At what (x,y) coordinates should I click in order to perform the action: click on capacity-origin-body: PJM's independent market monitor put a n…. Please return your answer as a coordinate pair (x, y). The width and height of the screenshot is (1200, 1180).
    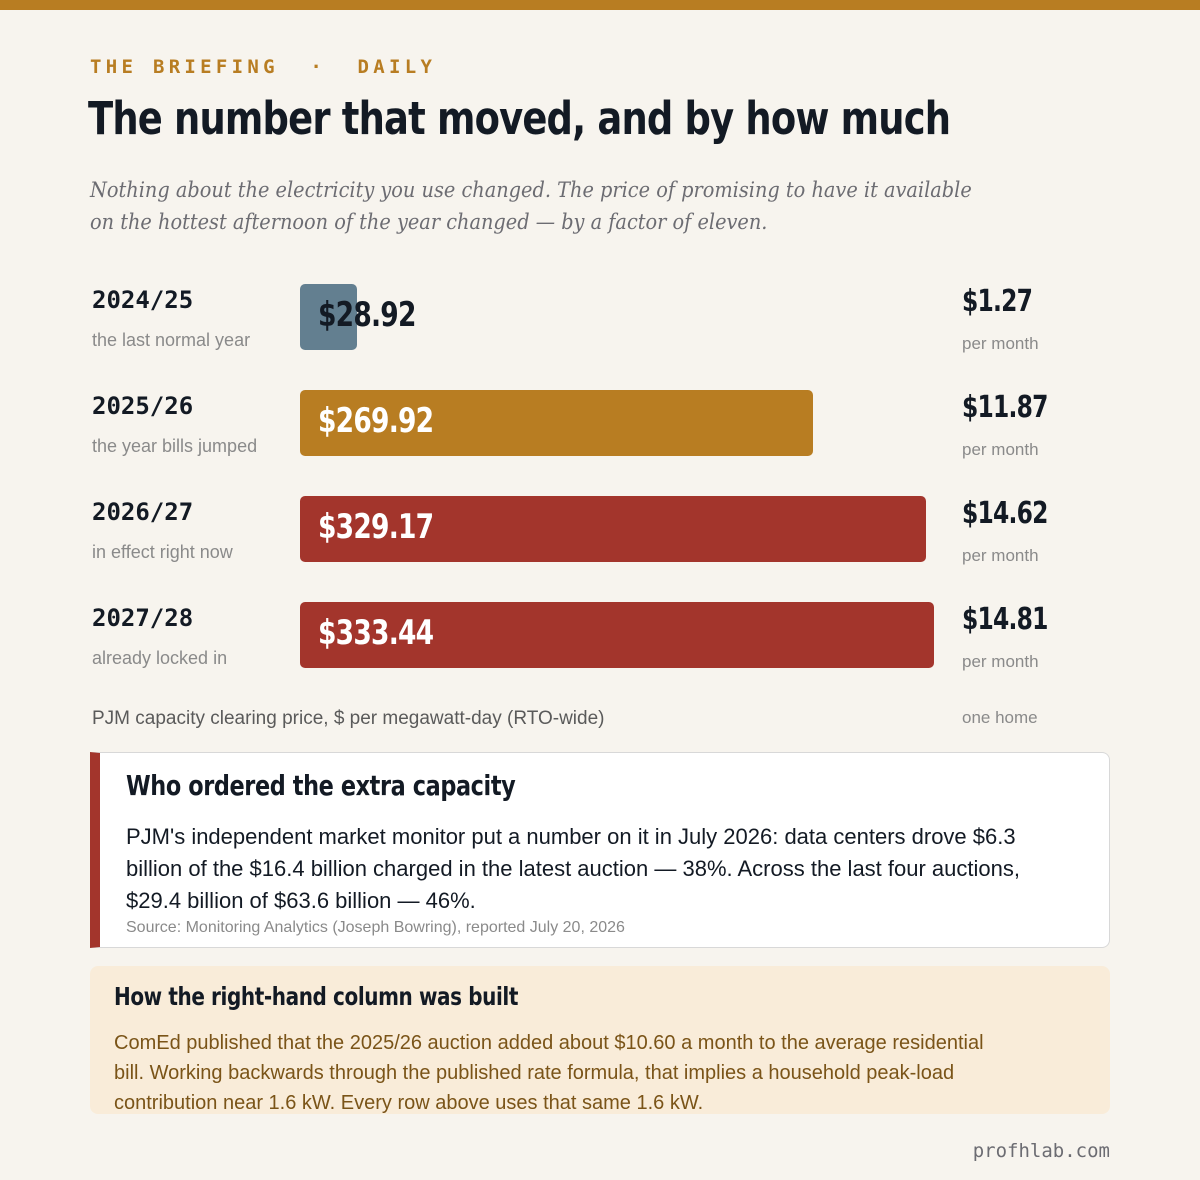
    Looking at the image, I should click on (573, 868).